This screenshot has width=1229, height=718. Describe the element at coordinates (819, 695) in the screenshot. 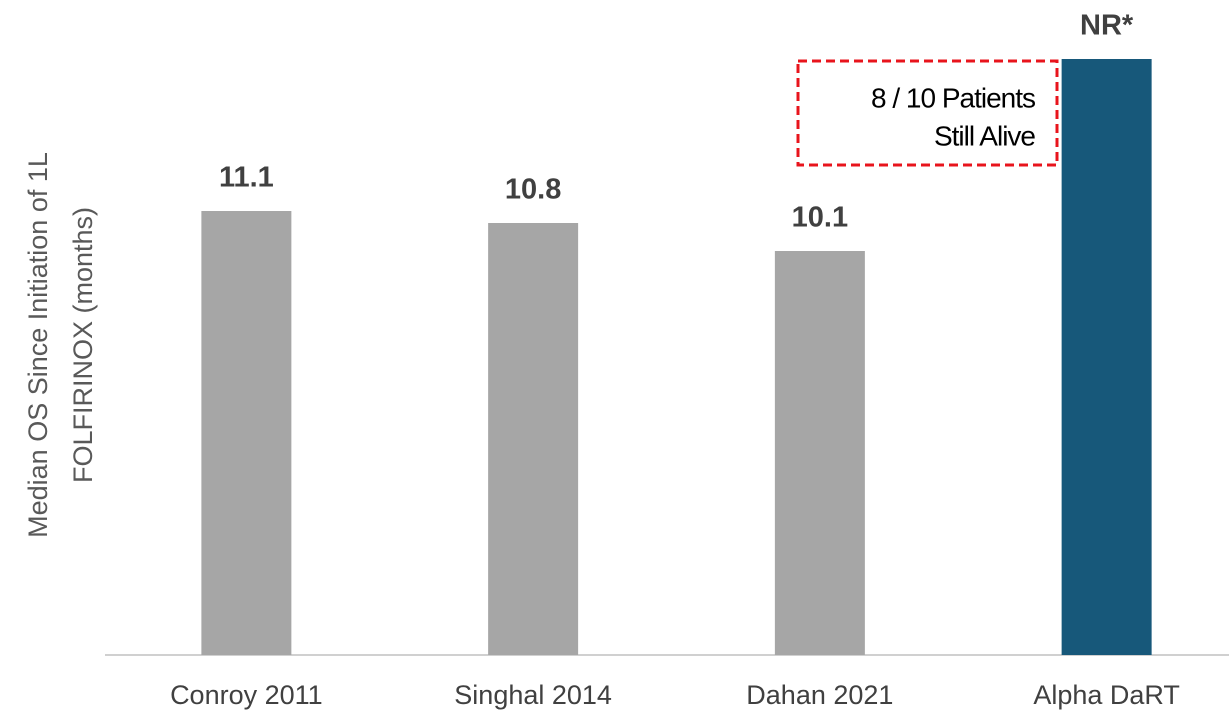

I see `x-tick-label: Dahan 2021` at that location.